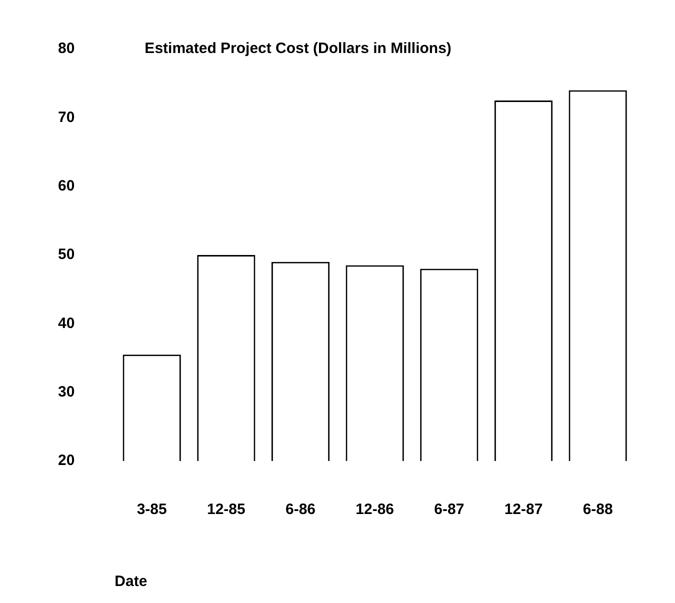 The height and width of the screenshot is (603, 675). What do you see at coordinates (597, 509) in the screenshot?
I see `x-tick-label: 6-88` at bounding box center [597, 509].